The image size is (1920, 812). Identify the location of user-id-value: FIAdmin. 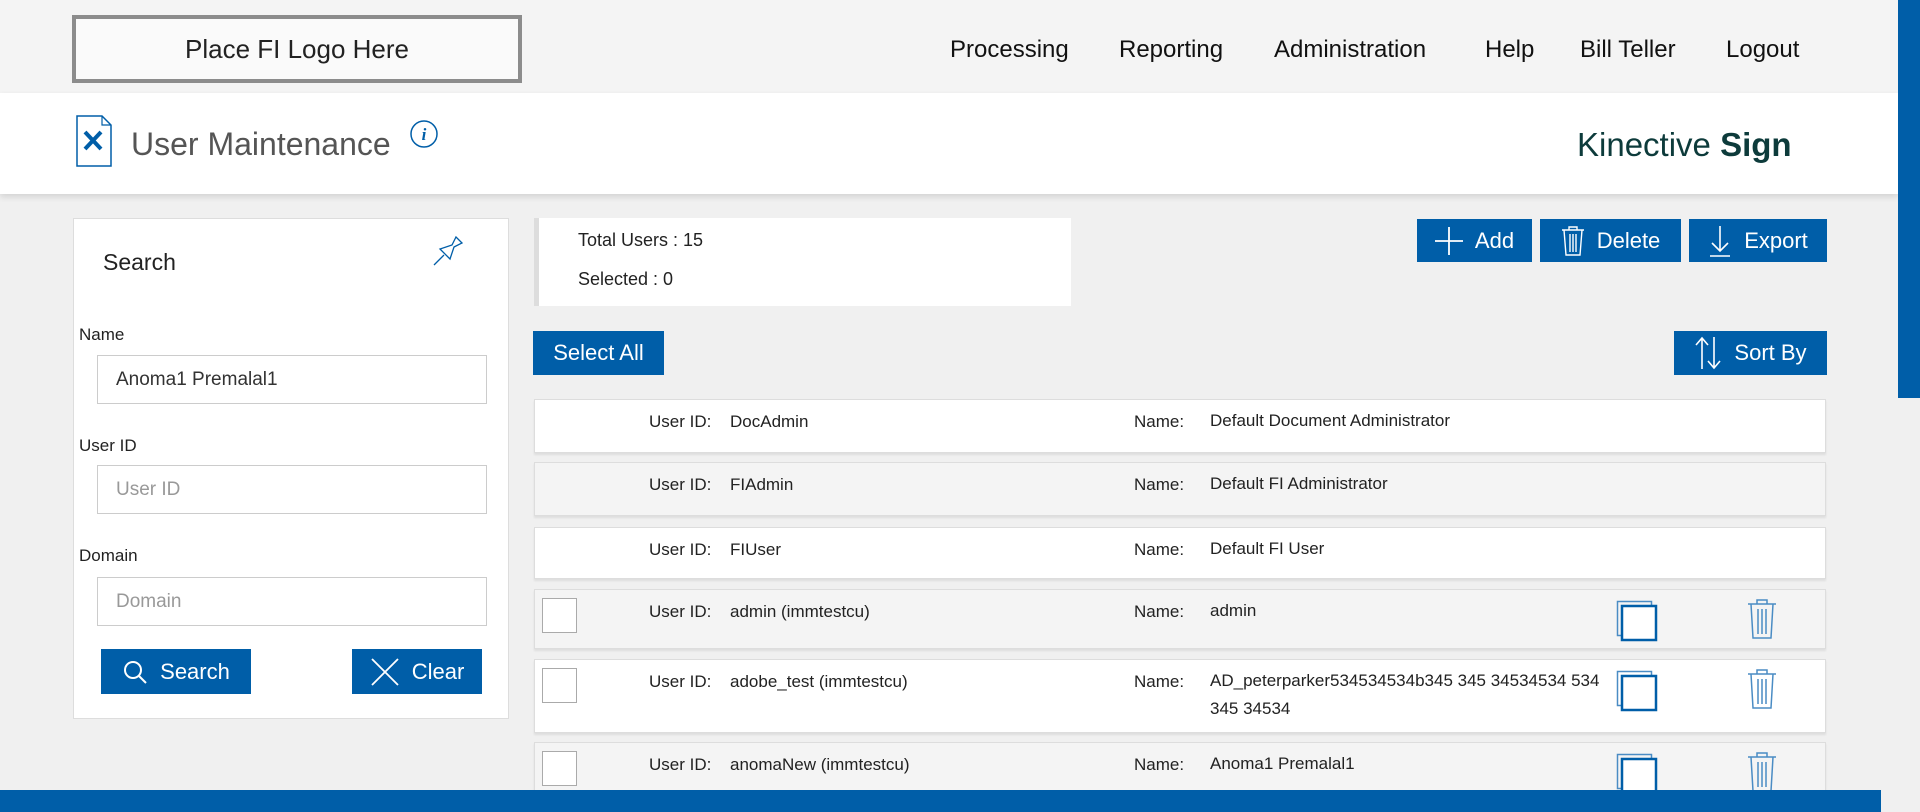
(762, 484).